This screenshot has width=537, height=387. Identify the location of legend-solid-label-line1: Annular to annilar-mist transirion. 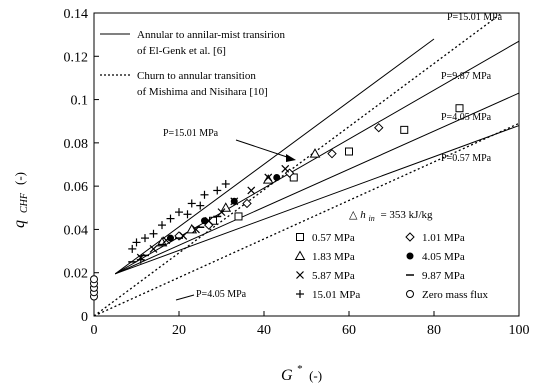
(211, 35).